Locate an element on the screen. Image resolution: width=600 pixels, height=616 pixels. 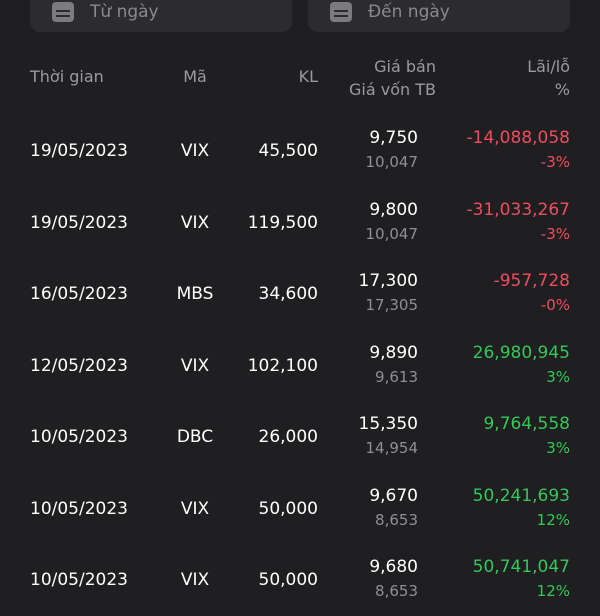
row-pnl: 9,764,558 is located at coordinates (526, 424).